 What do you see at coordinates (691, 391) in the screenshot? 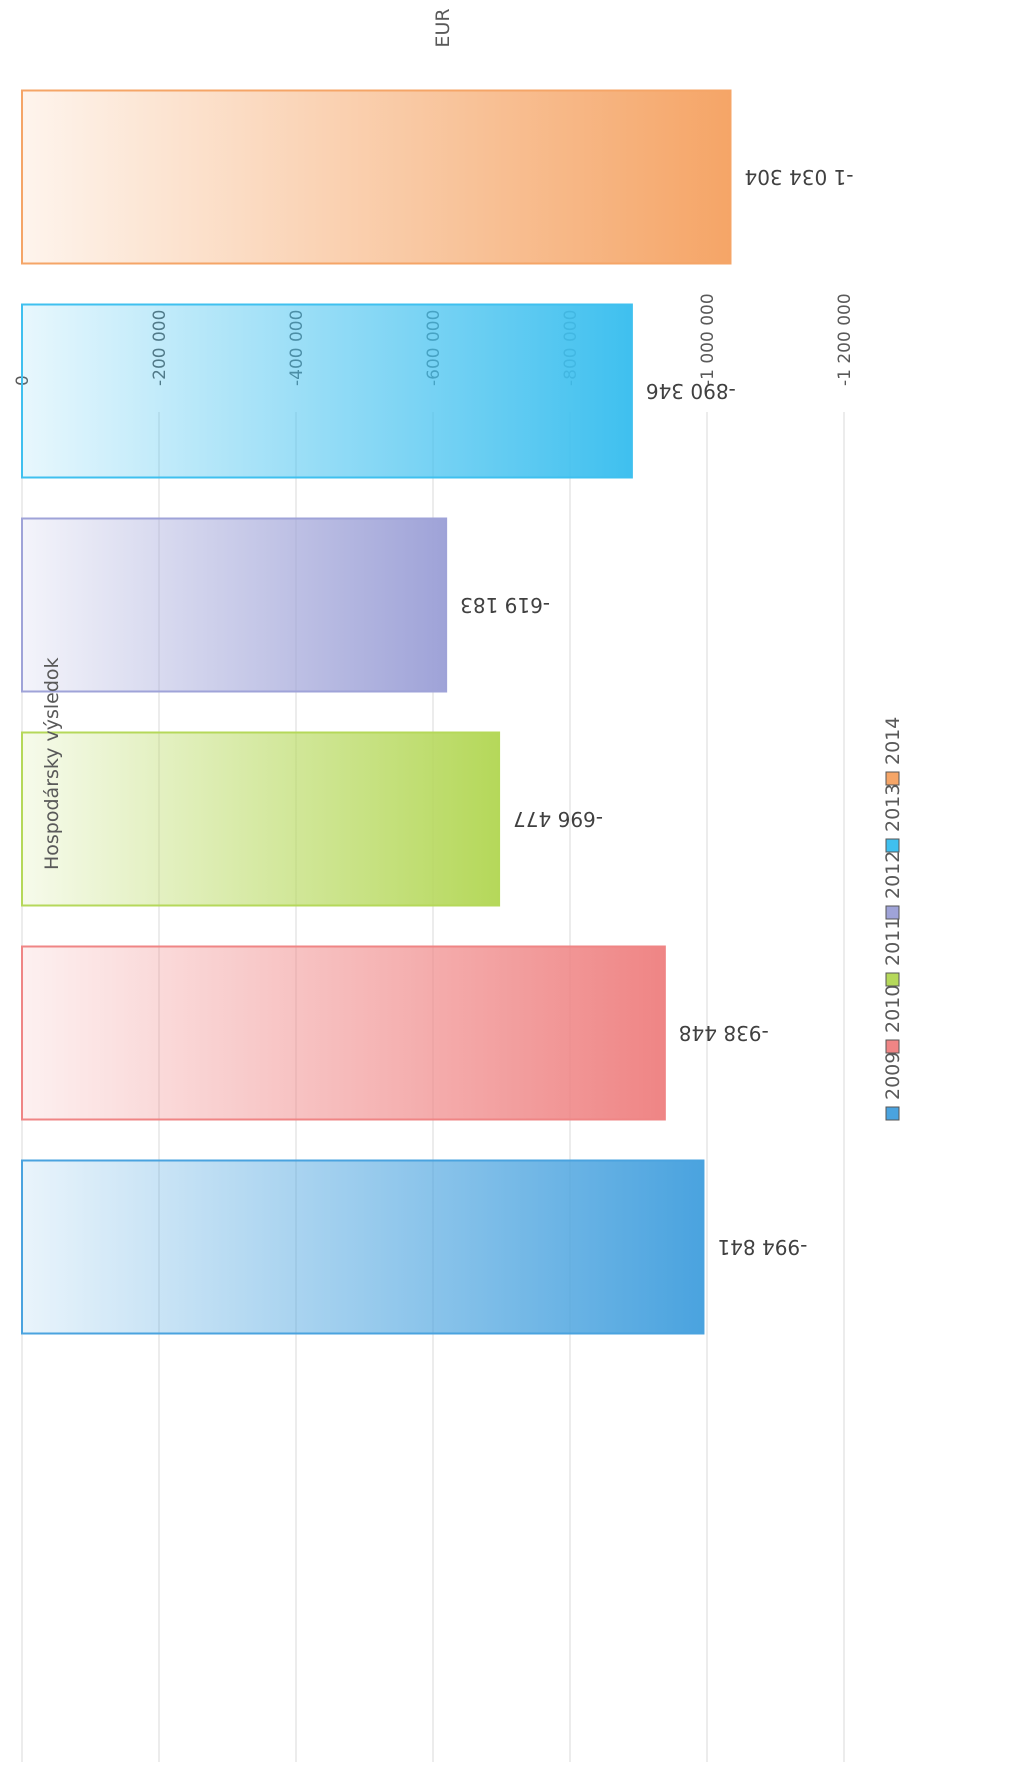
I see `data-label-2013: -890 346` at bounding box center [691, 391].